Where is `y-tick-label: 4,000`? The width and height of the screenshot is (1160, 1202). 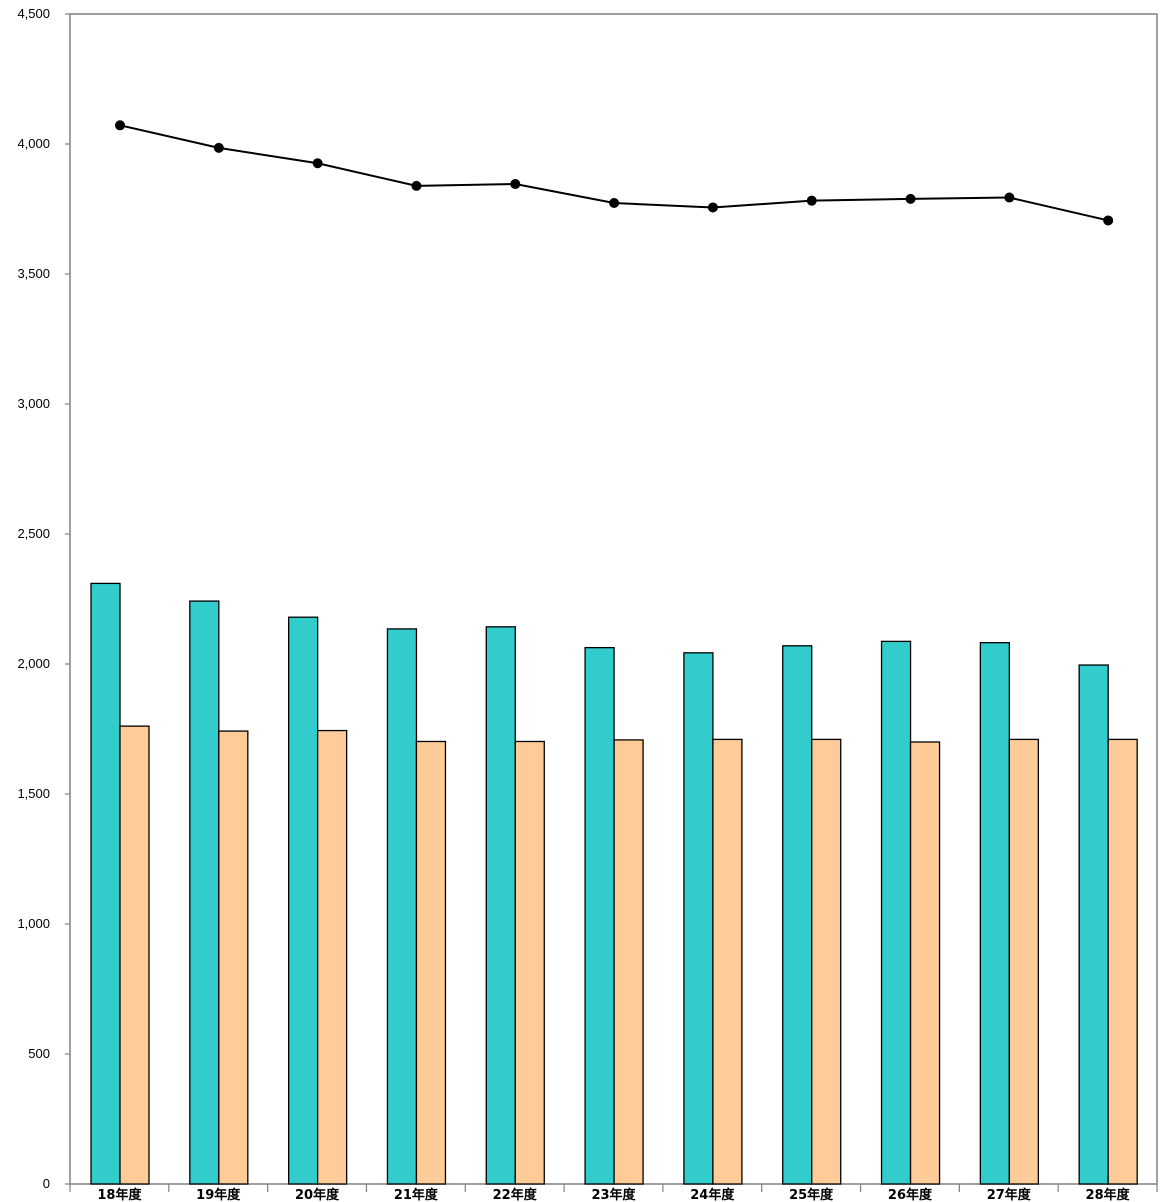
y-tick-label: 4,000 is located at coordinates (33, 143).